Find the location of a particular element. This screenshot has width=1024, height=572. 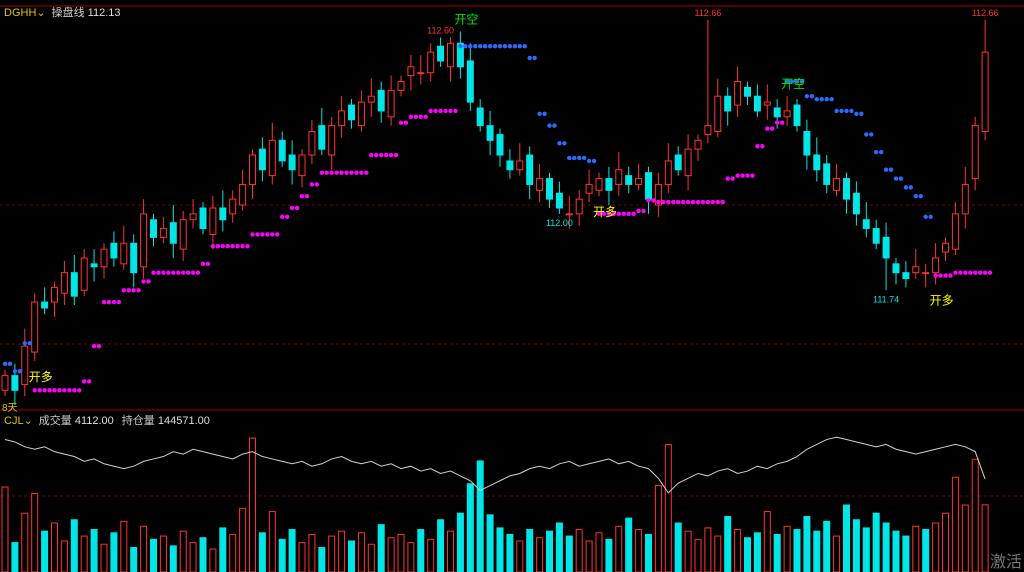

volume-indicator-code: CJL is located at coordinates (14, 421).